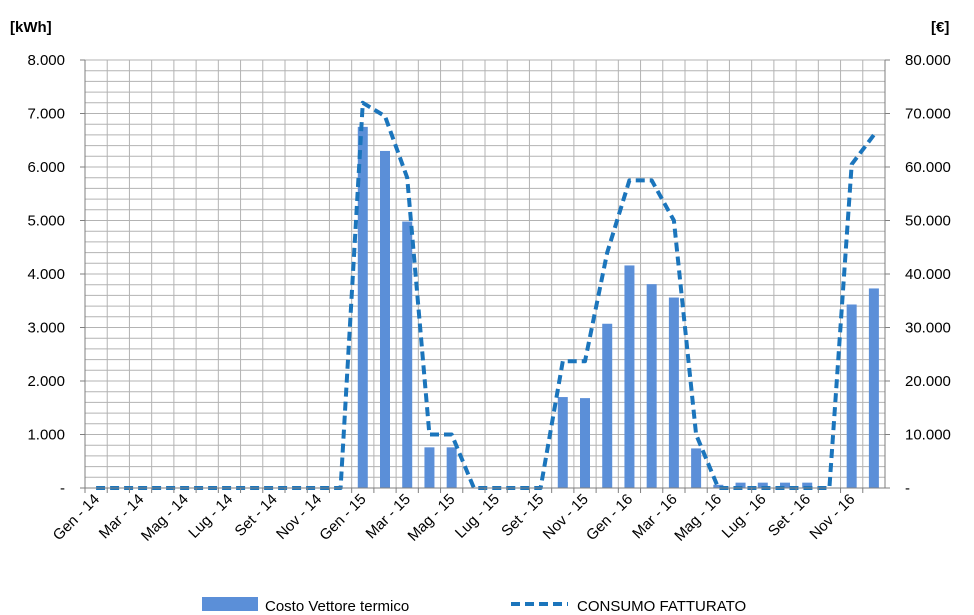 Image resolution: width=974 pixels, height=615 pixels. I want to click on left-tick-label: 6.000, so click(46, 167).